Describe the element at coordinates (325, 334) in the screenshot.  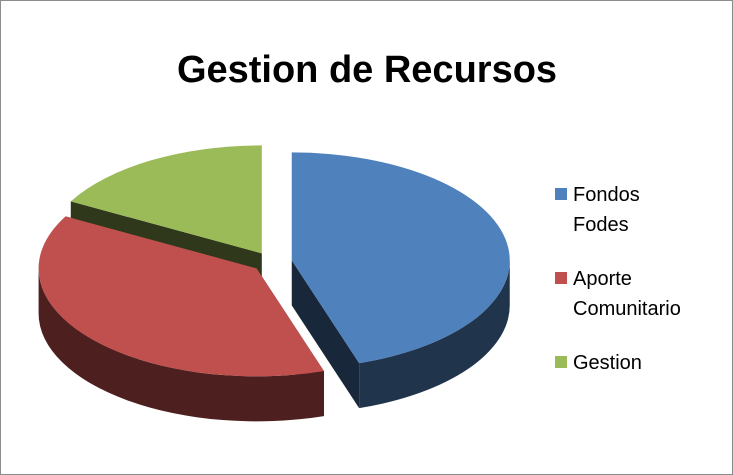
I see `slice-wall` at that location.